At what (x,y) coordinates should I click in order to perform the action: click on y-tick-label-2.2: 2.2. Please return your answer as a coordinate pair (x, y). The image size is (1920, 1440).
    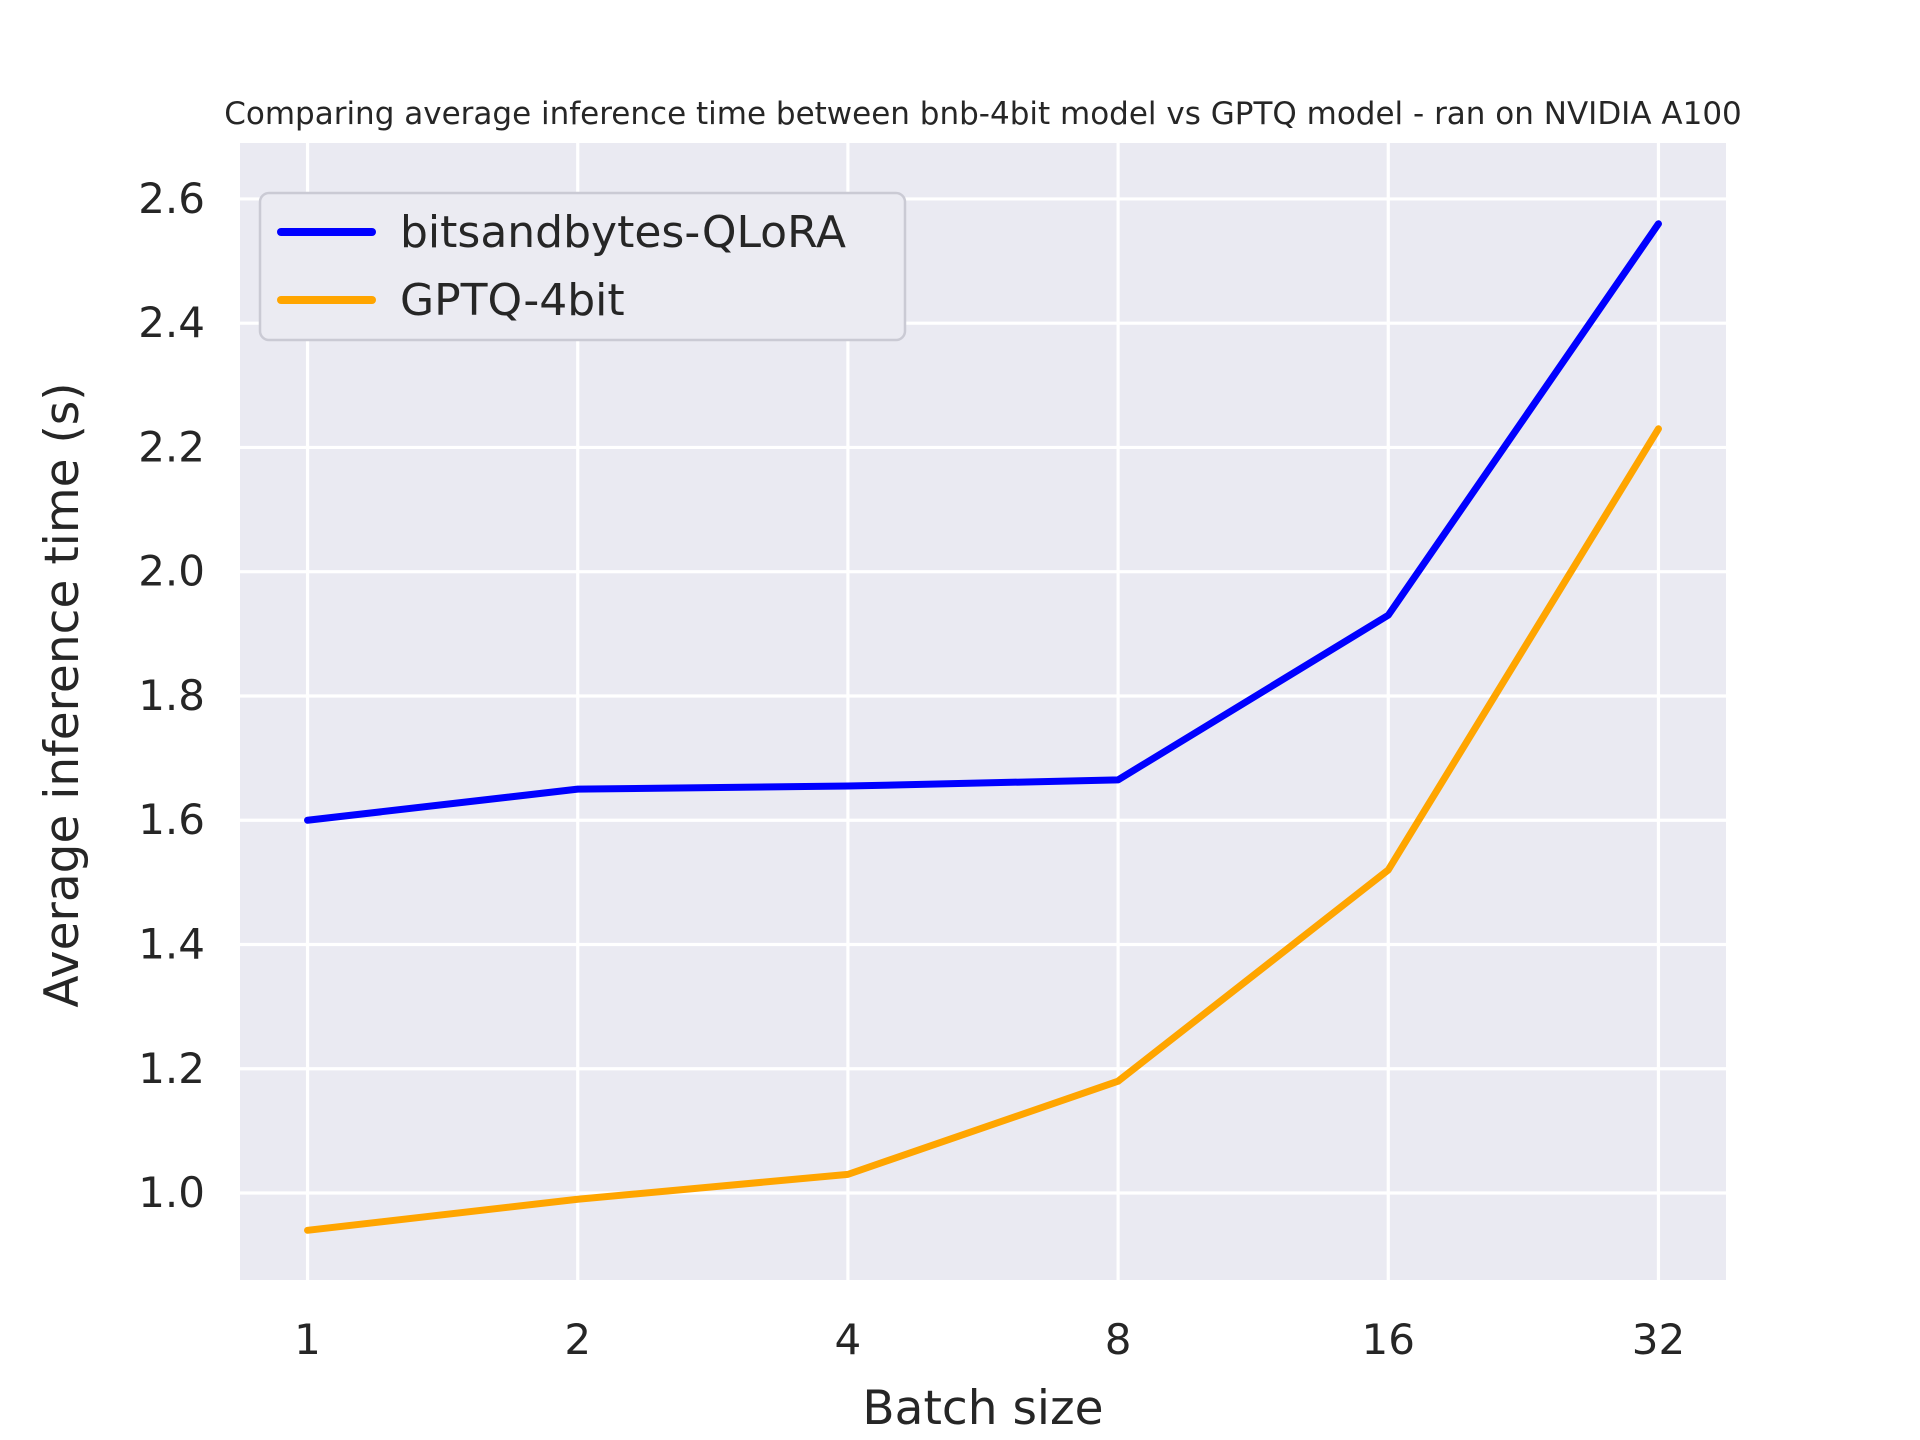
    Looking at the image, I should click on (171, 446).